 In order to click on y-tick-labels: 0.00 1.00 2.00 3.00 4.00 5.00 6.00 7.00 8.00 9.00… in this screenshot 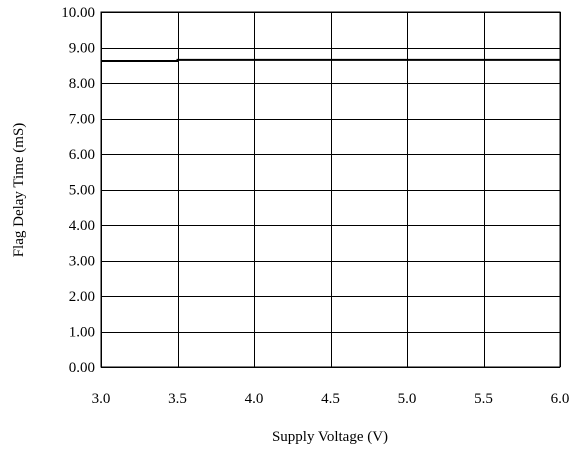, I will do `click(78, 190)`.